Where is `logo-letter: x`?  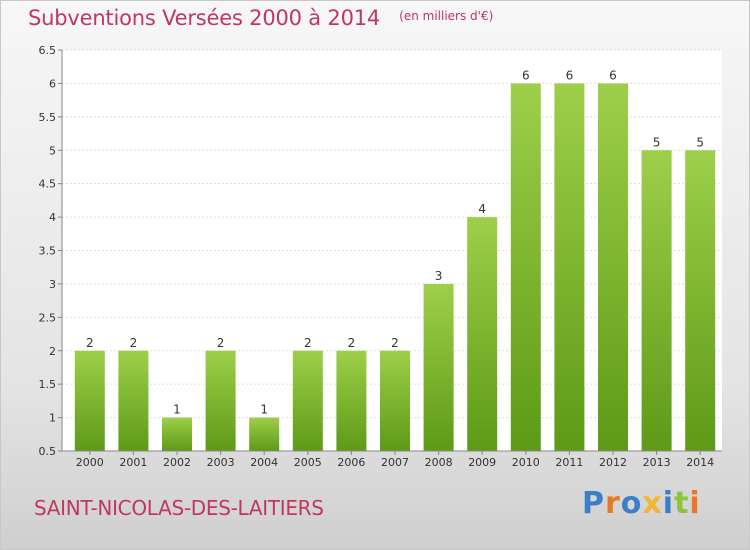 logo-letter: x is located at coordinates (652, 503).